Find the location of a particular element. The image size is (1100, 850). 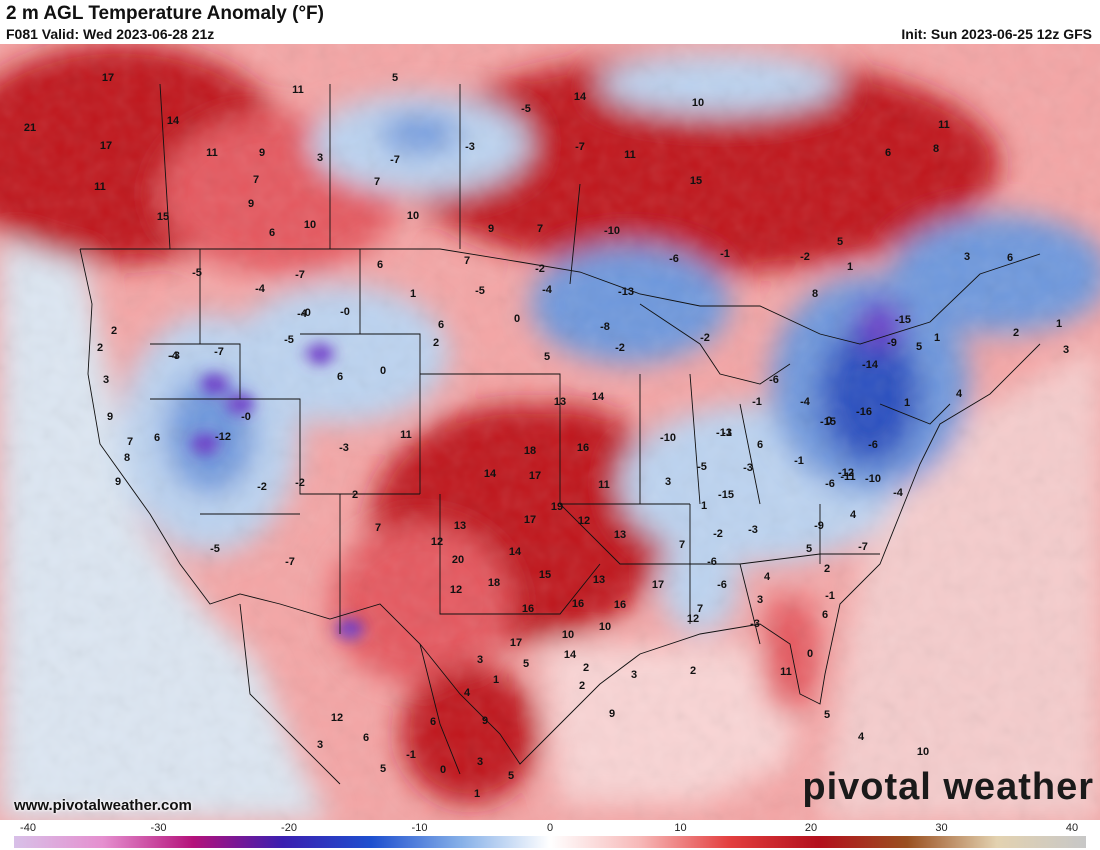

colorbar: -40 -30 -20 -10 0 10 20 30 40 is located at coordinates (550, 835).